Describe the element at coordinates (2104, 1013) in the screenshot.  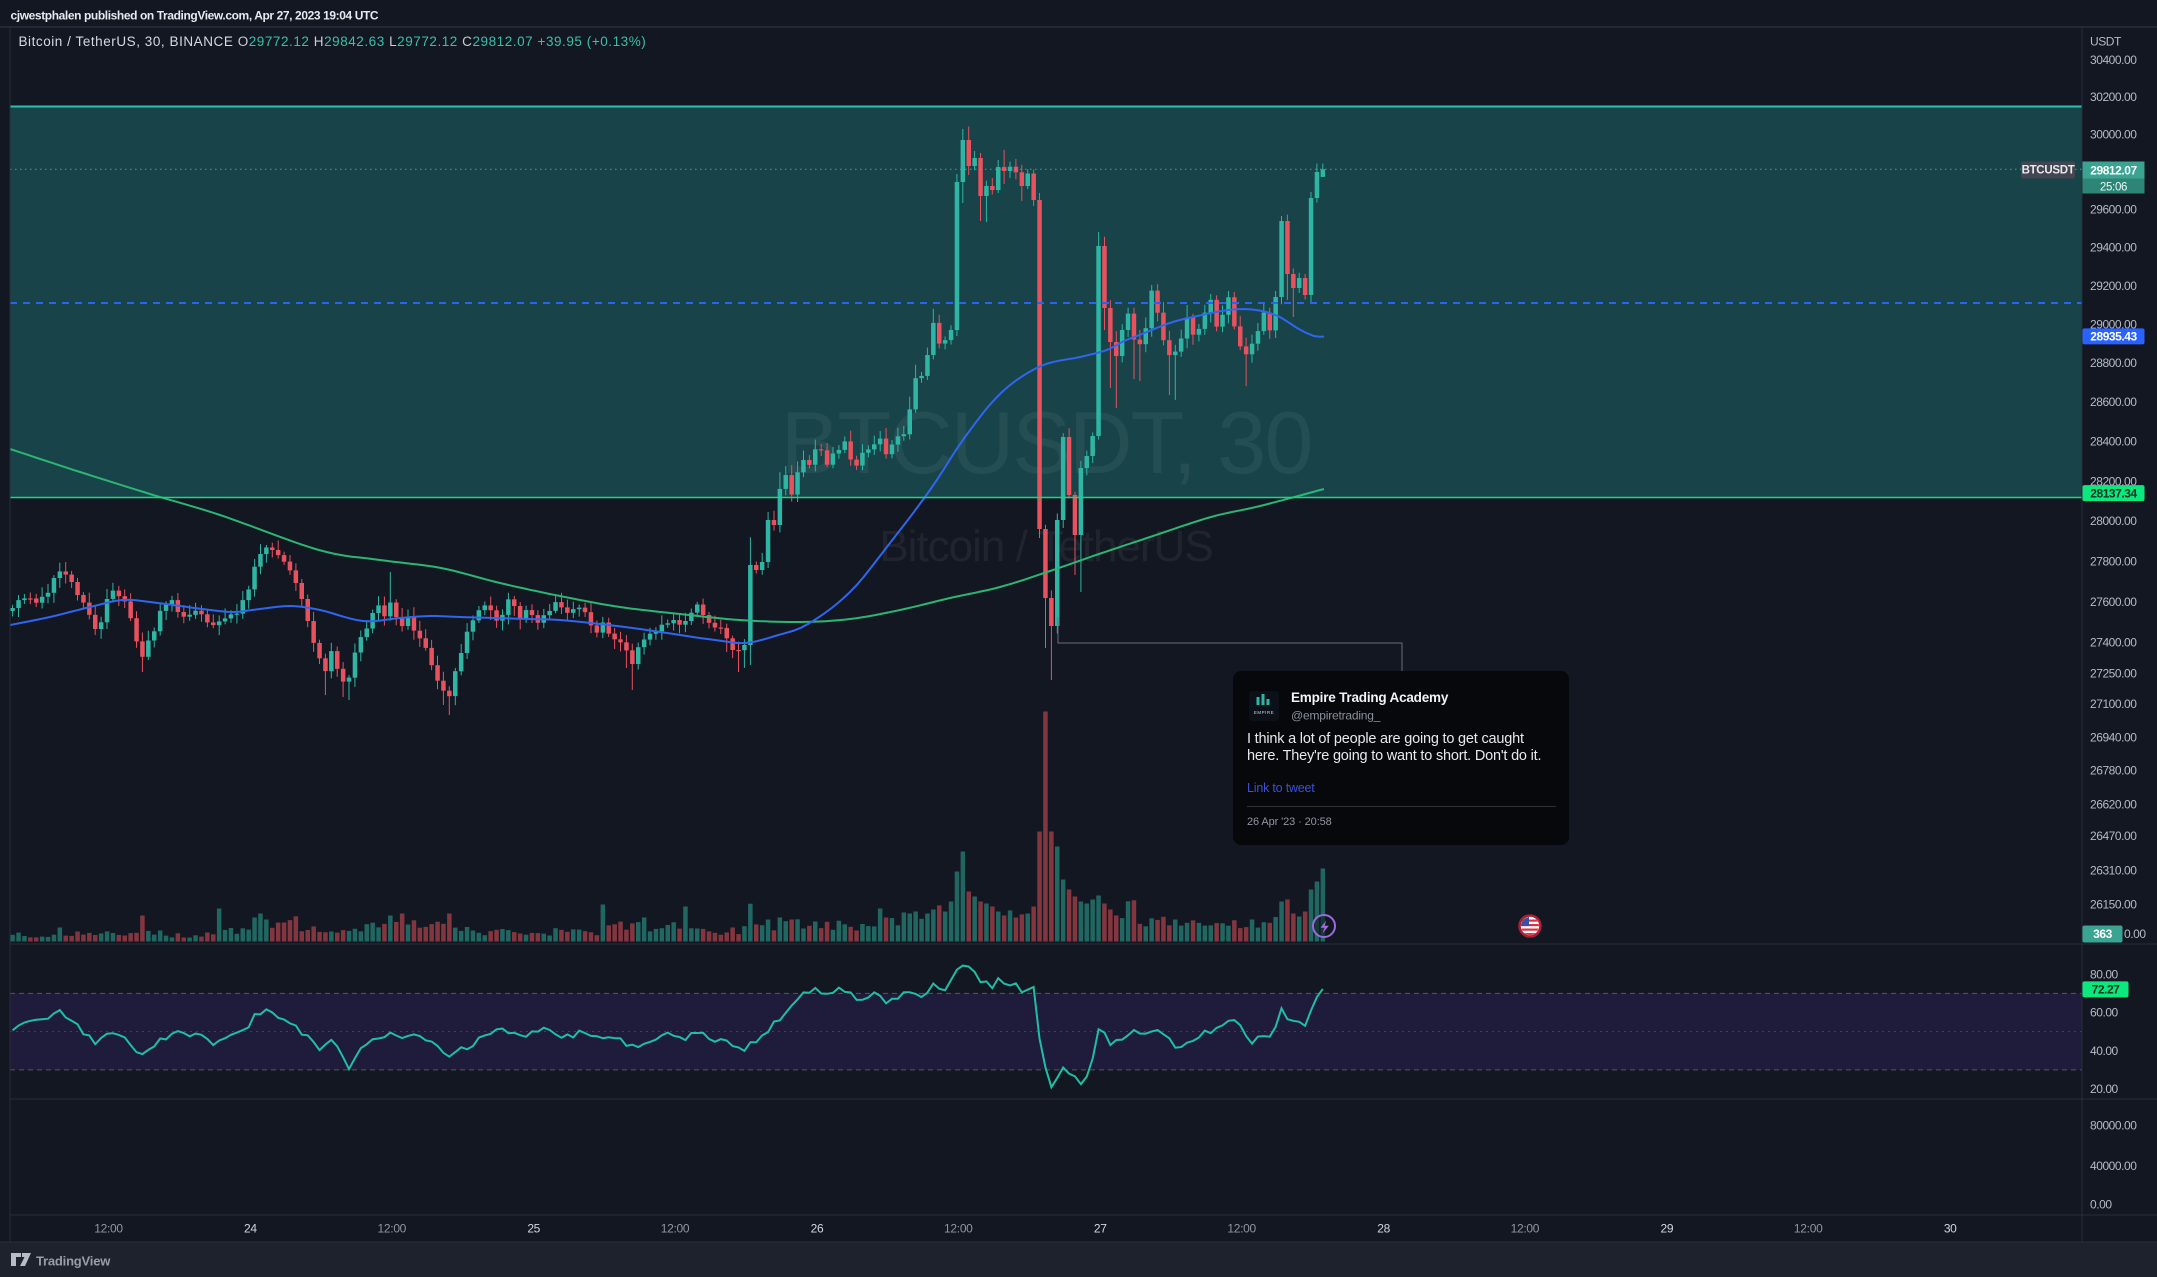
I see `svg-text: 60.00` at that location.